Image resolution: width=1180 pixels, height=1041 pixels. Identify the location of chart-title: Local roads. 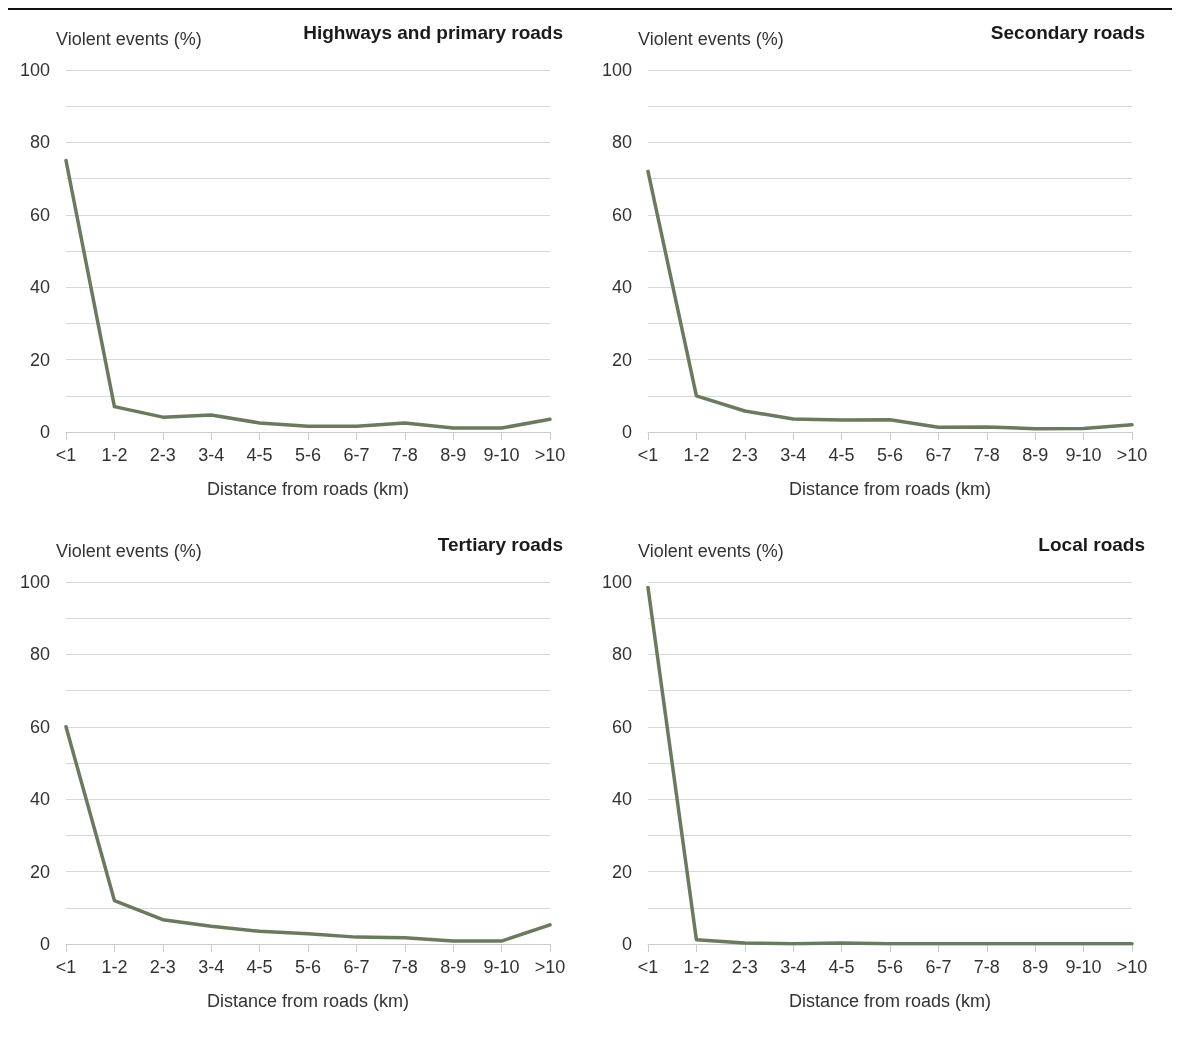
(1092, 544).